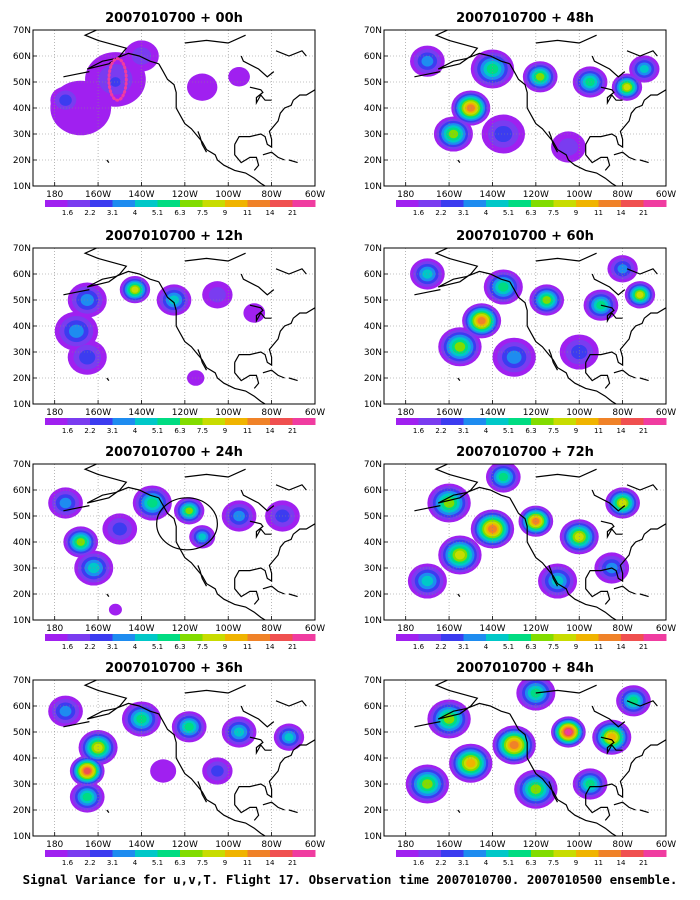 The width and height of the screenshot is (700, 900). What do you see at coordinates (22, 275) in the screenshot?
I see `y-tick-label: 60N` at bounding box center [22, 275].